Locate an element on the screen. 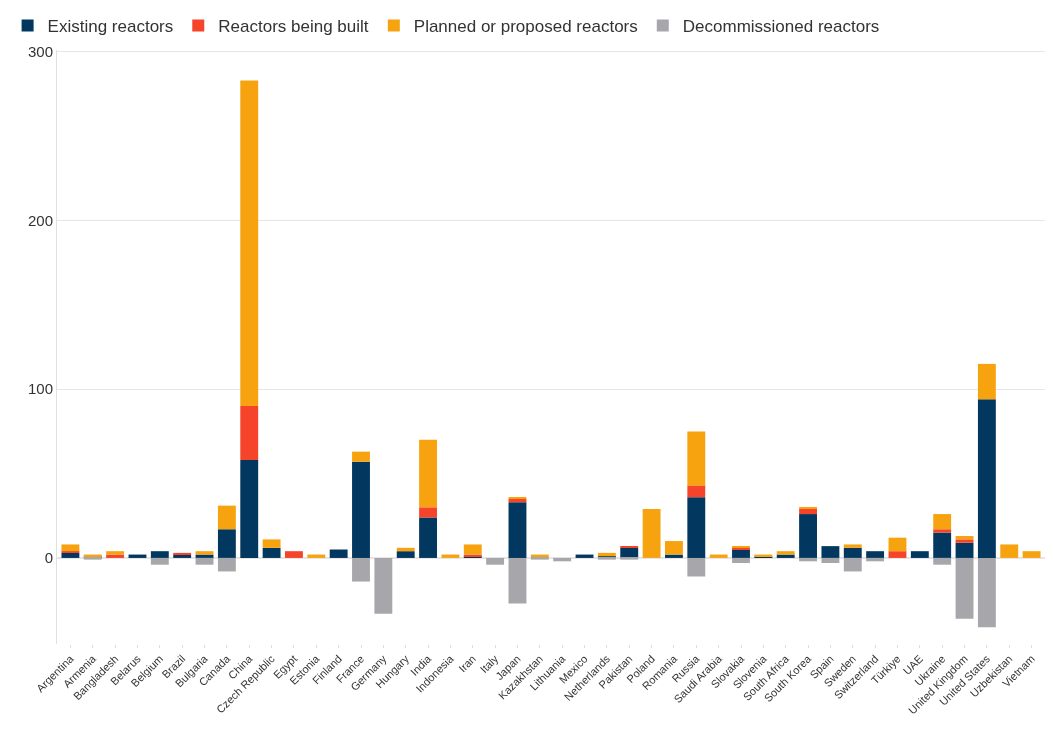  legend-label: Planned or proposed reactors is located at coordinates (525, 27).